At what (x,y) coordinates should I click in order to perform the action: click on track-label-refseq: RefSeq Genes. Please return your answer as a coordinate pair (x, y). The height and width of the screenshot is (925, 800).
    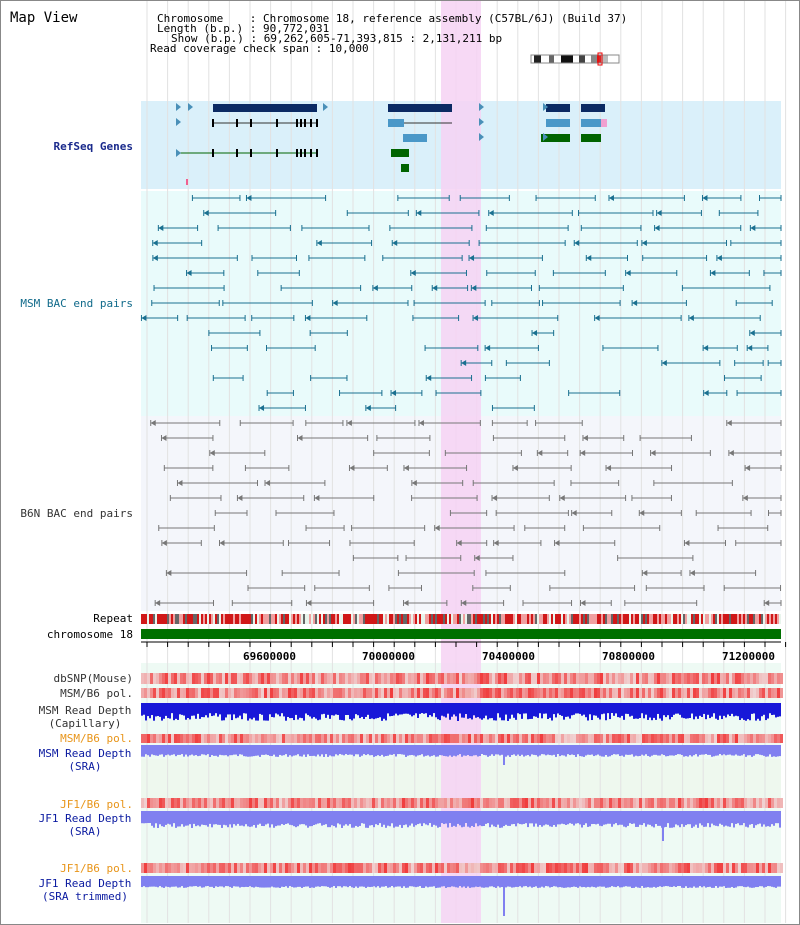
    Looking at the image, I should click on (93, 146).